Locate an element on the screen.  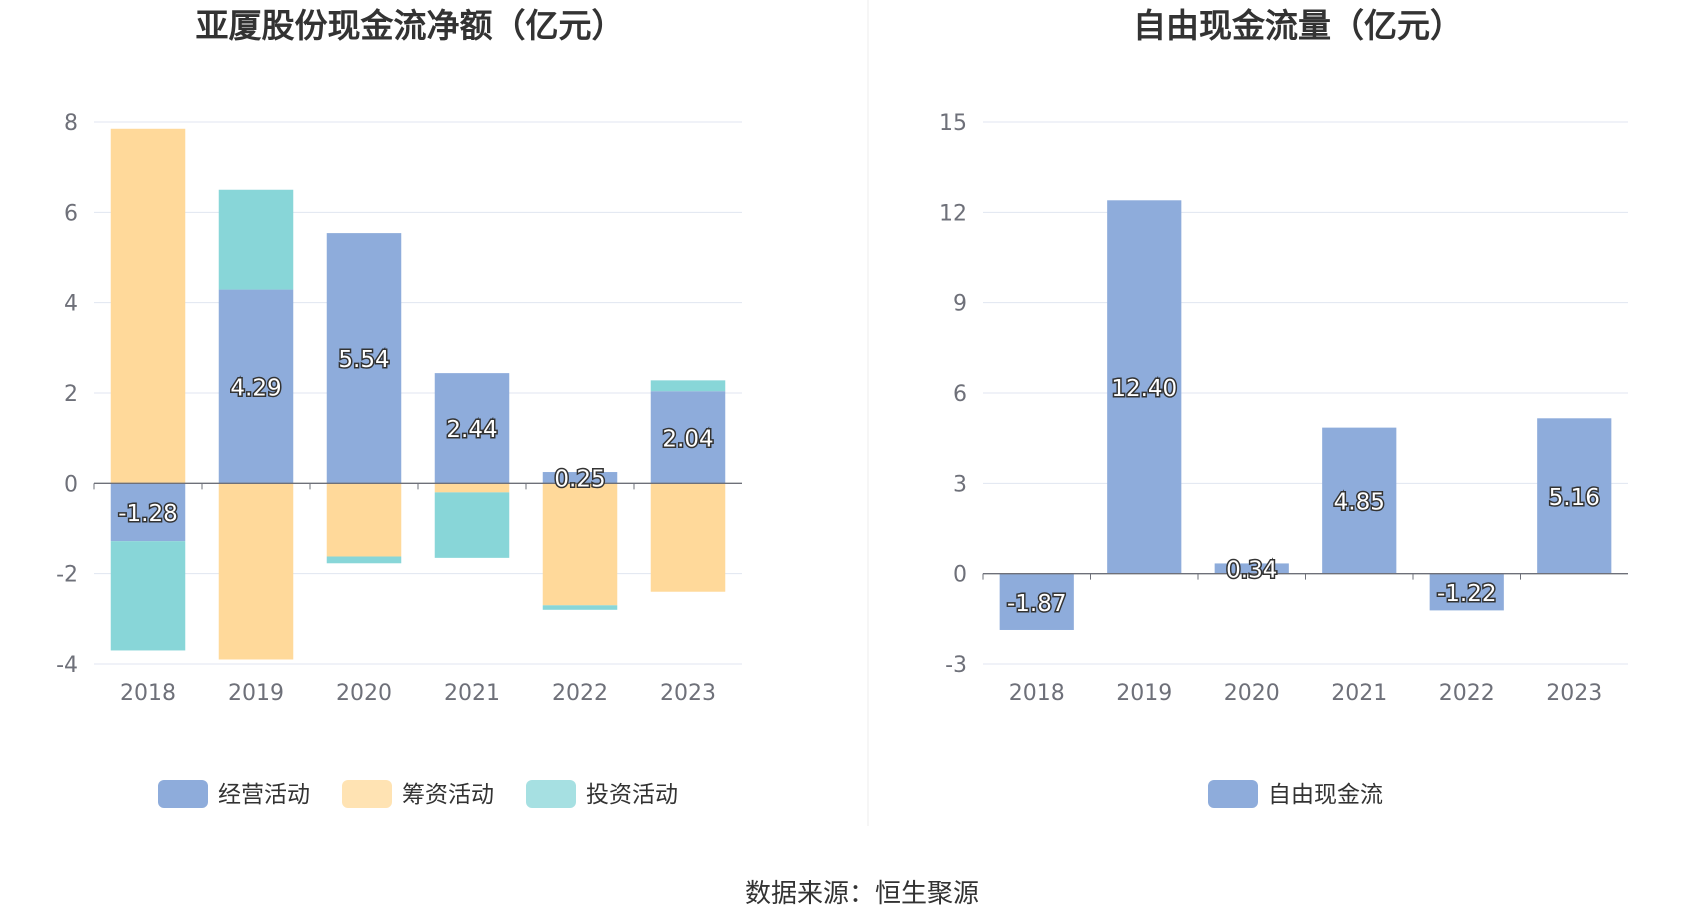
chart-title: 自由现金流量（亿元） is located at coordinates (1298, 25).